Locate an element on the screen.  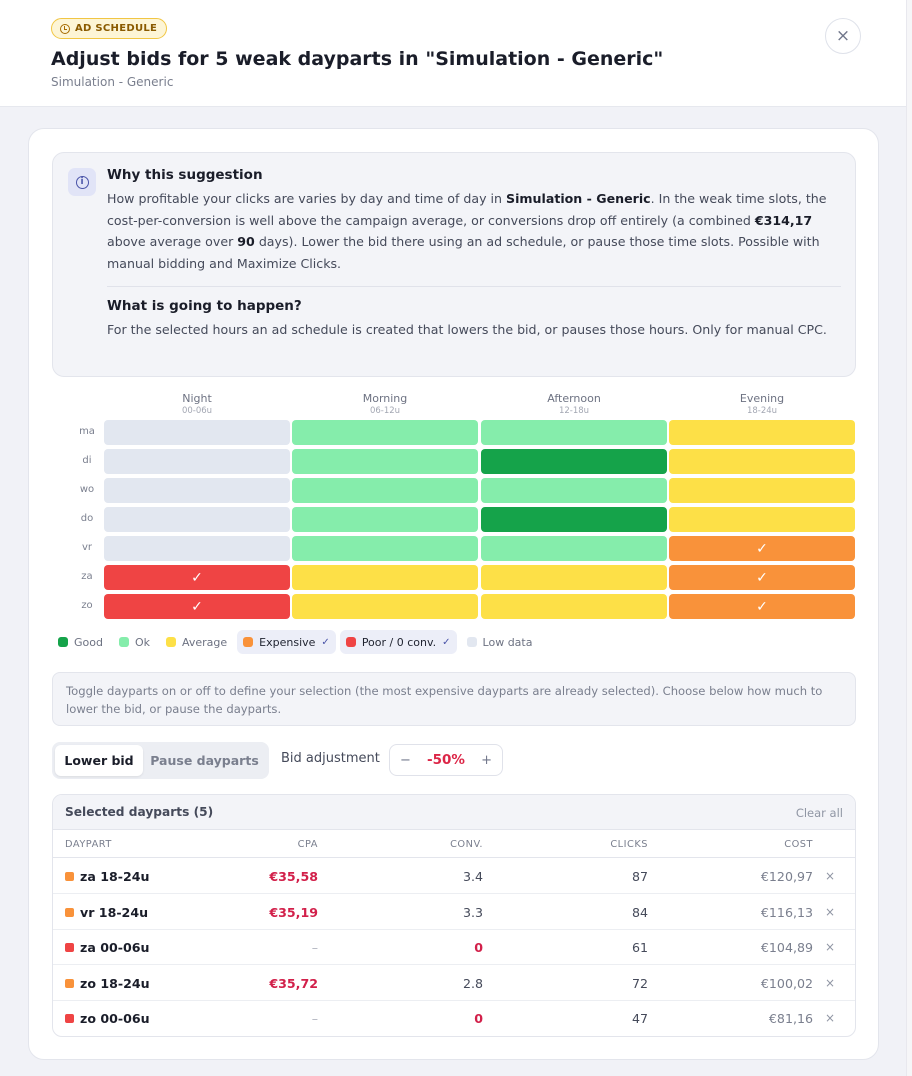
bid-adjustment-label: Bid adjustment is located at coordinates (330, 758).